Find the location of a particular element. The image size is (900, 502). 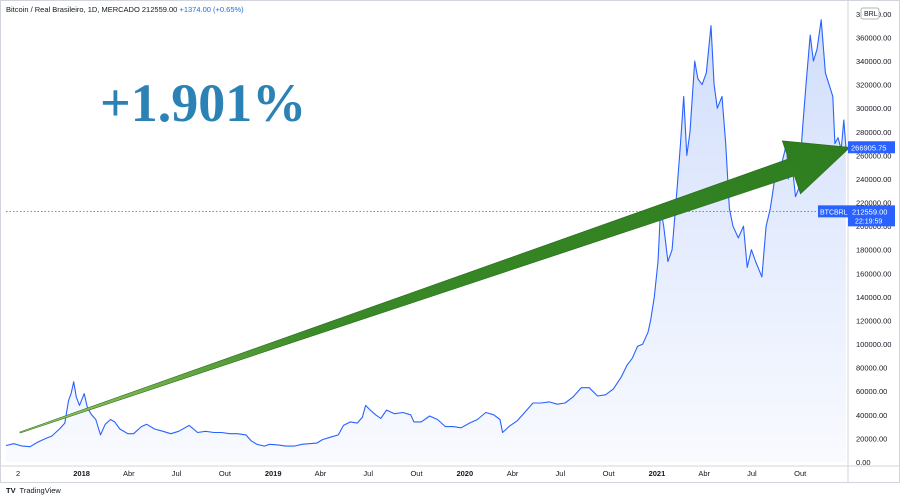

y-tick-label: 60000.00 is located at coordinates (871, 391).